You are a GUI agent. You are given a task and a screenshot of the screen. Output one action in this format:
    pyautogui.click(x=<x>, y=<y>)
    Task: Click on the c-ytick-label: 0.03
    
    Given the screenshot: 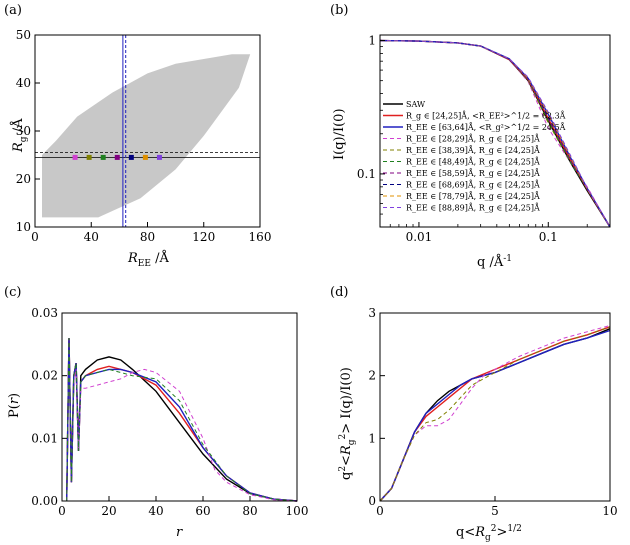 What is the action you would take?
    pyautogui.click(x=44, y=313)
    